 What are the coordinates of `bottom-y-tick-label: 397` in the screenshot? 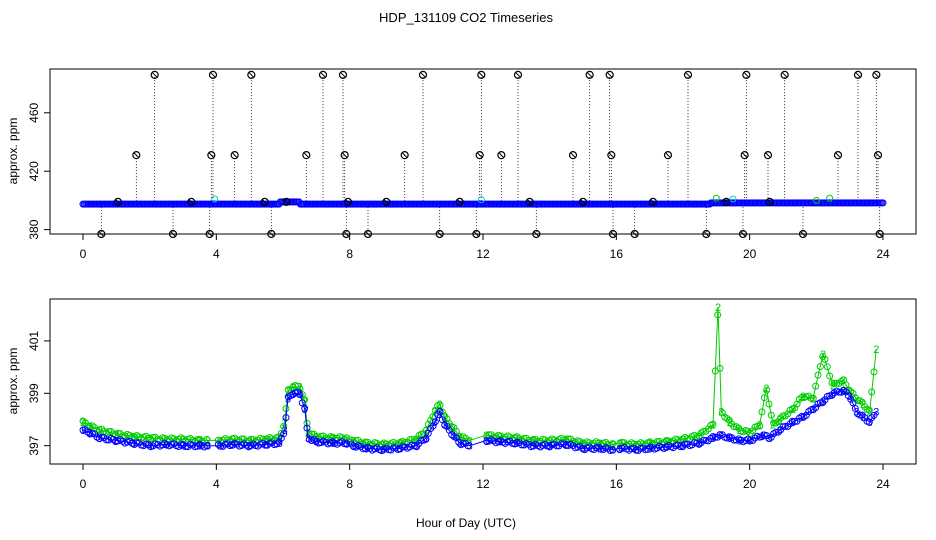 It's located at (34, 445).